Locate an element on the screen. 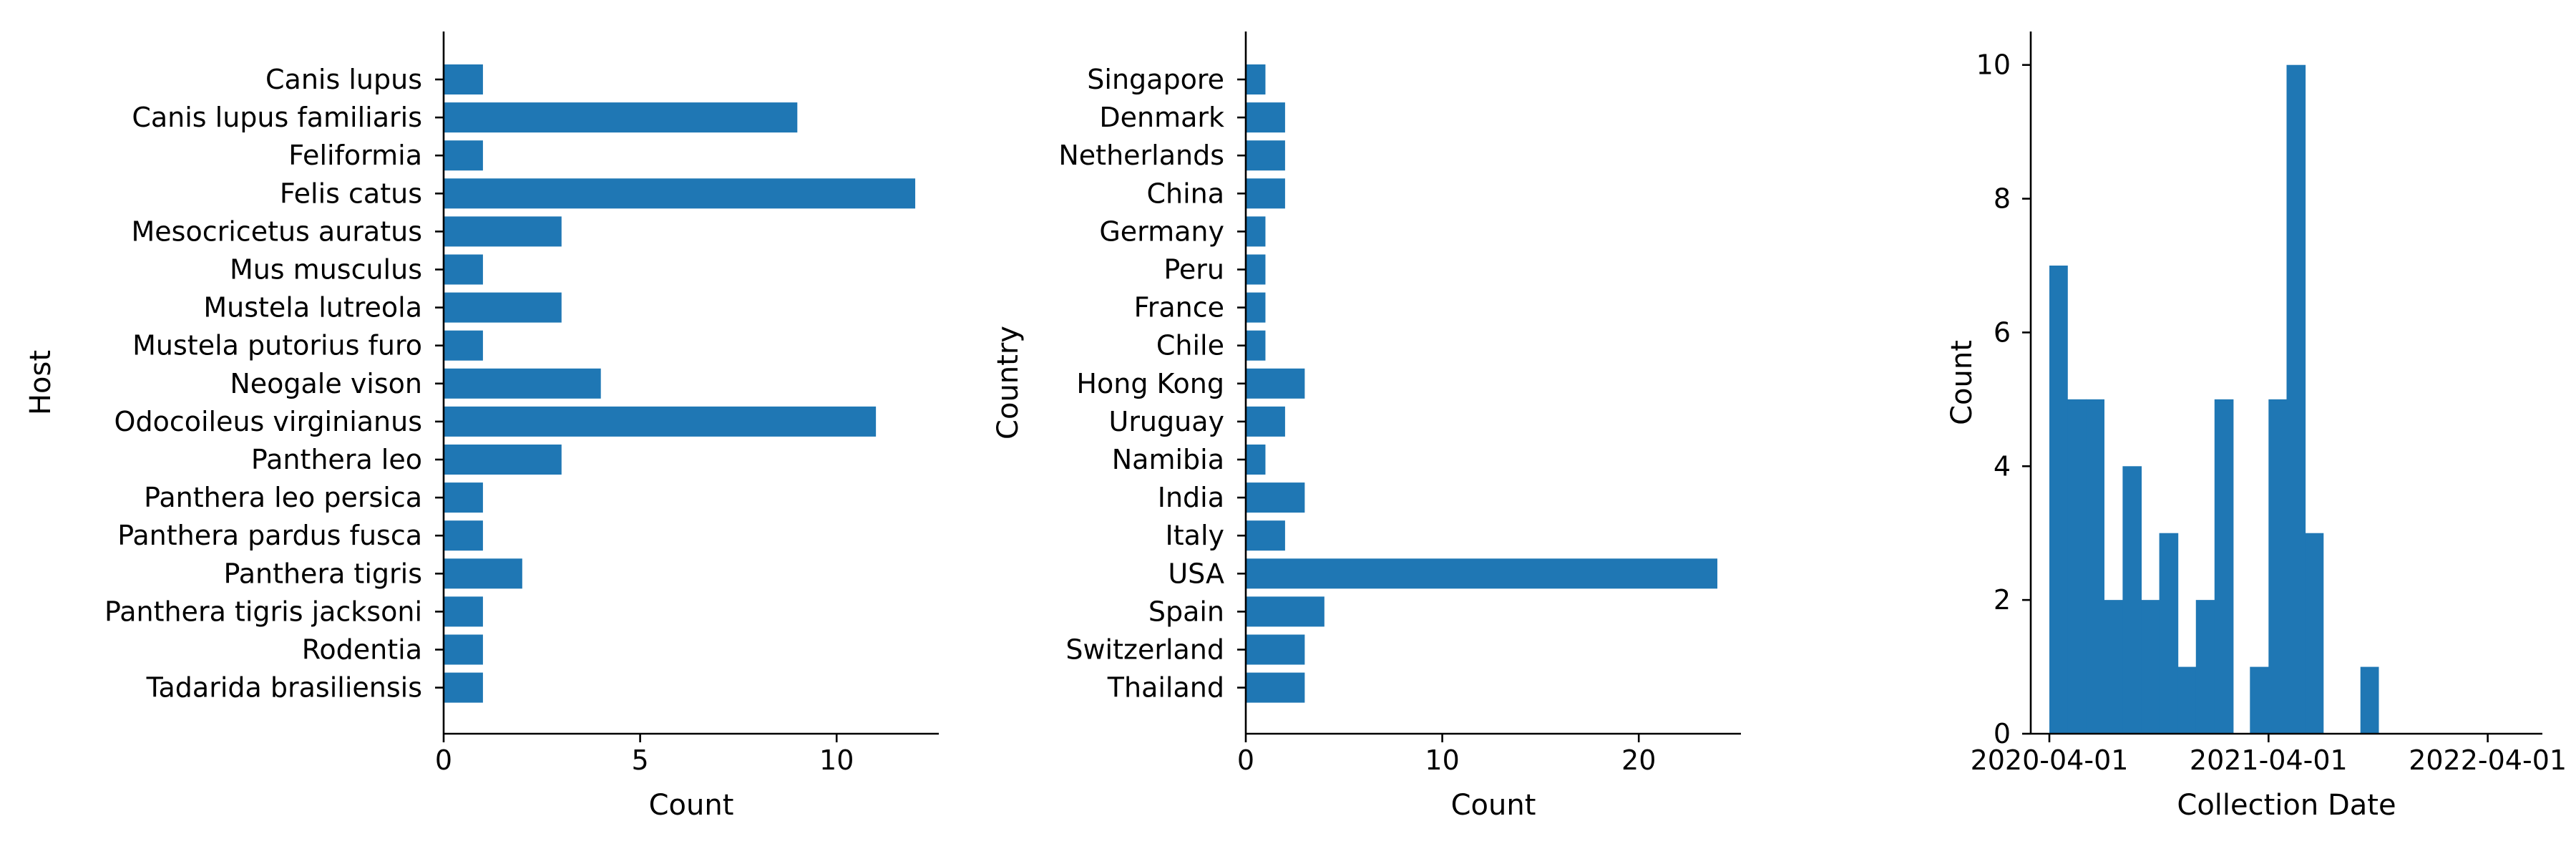  y-tick-label: Panthera leo persica is located at coordinates (283, 497).